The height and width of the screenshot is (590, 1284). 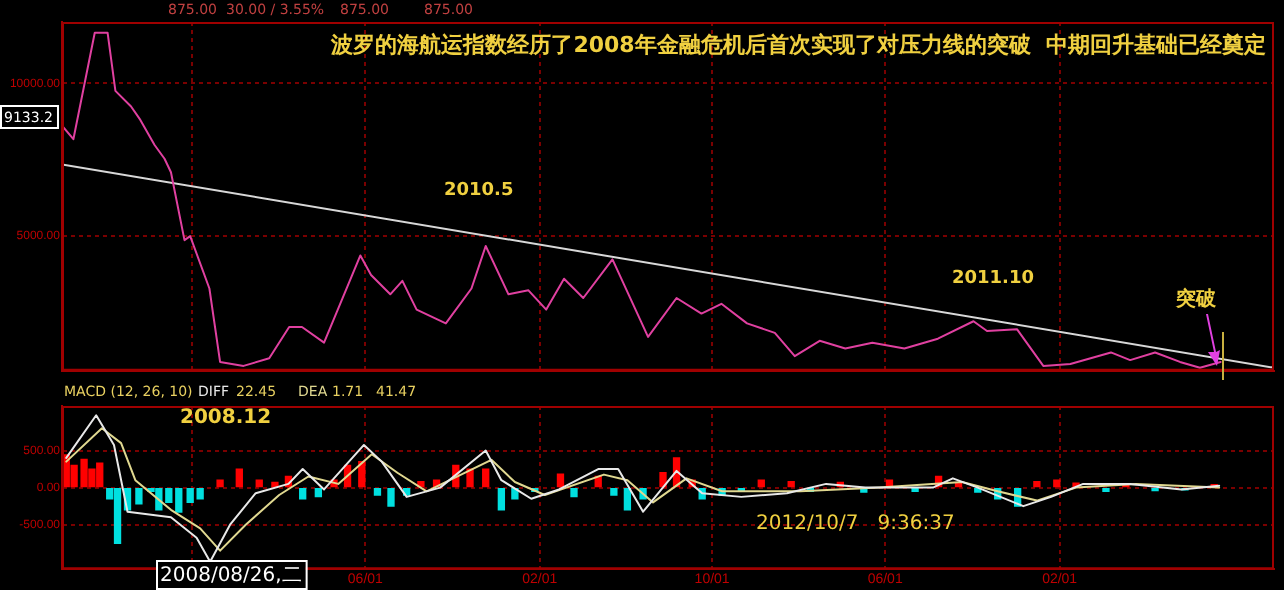 I want to click on annotation: 2012/10/7 9:36:37, so click(x=855, y=524).